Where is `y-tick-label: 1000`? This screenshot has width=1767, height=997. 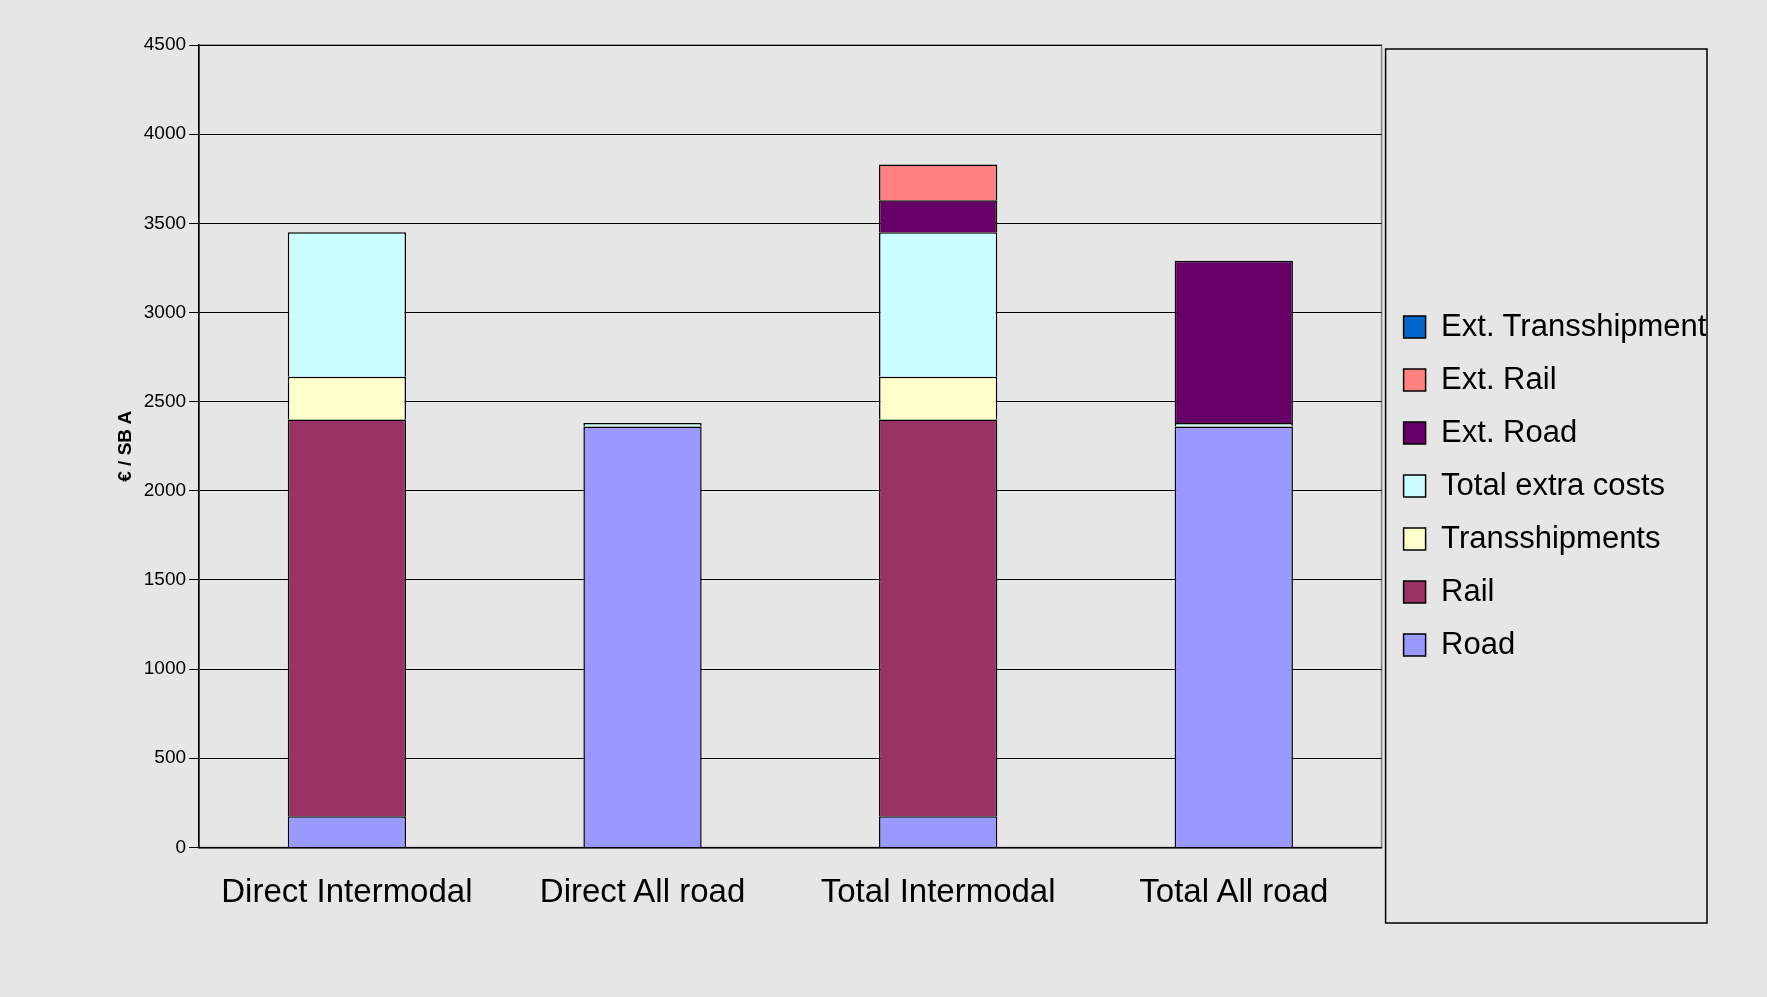 y-tick-label: 1000 is located at coordinates (165, 668).